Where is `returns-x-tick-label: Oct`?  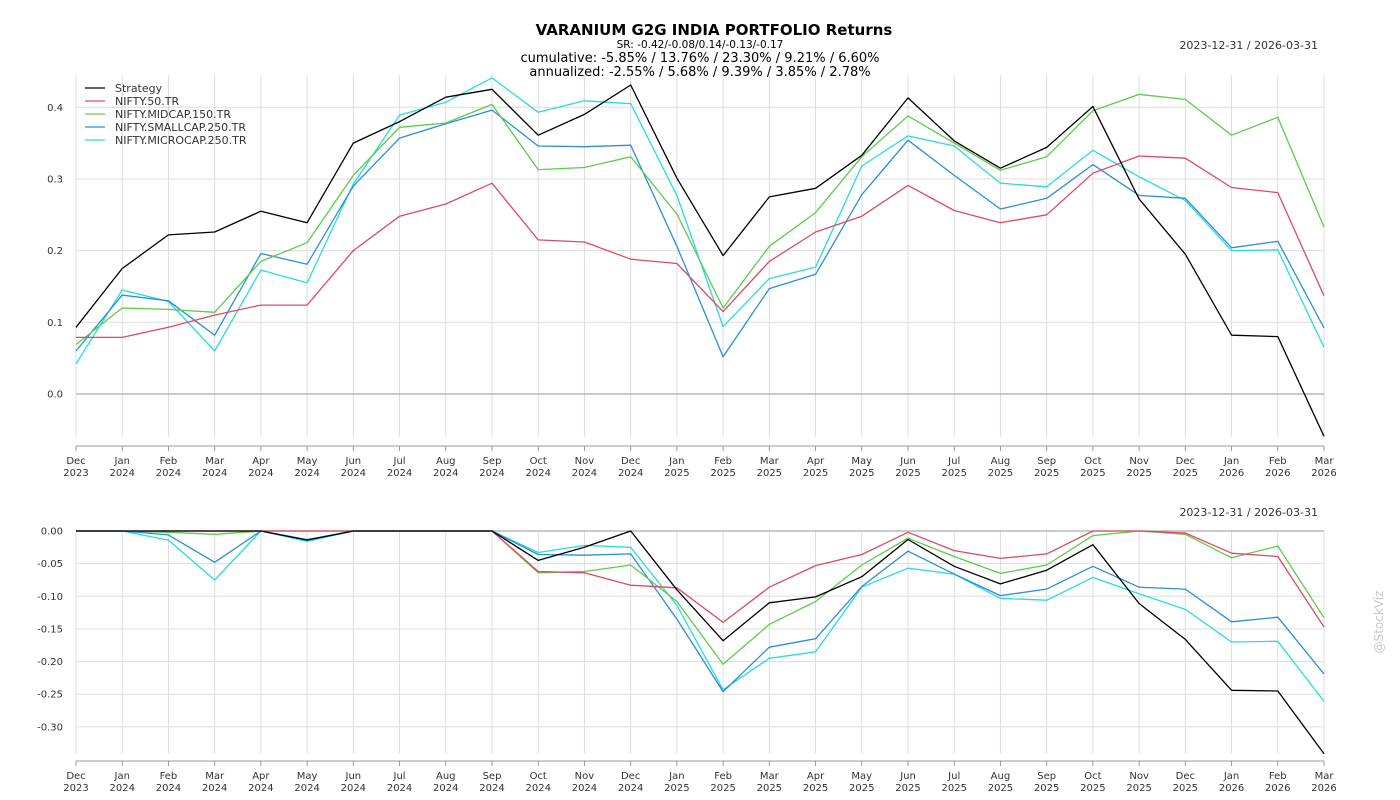
returns-x-tick-label: Oct is located at coordinates (1092, 461).